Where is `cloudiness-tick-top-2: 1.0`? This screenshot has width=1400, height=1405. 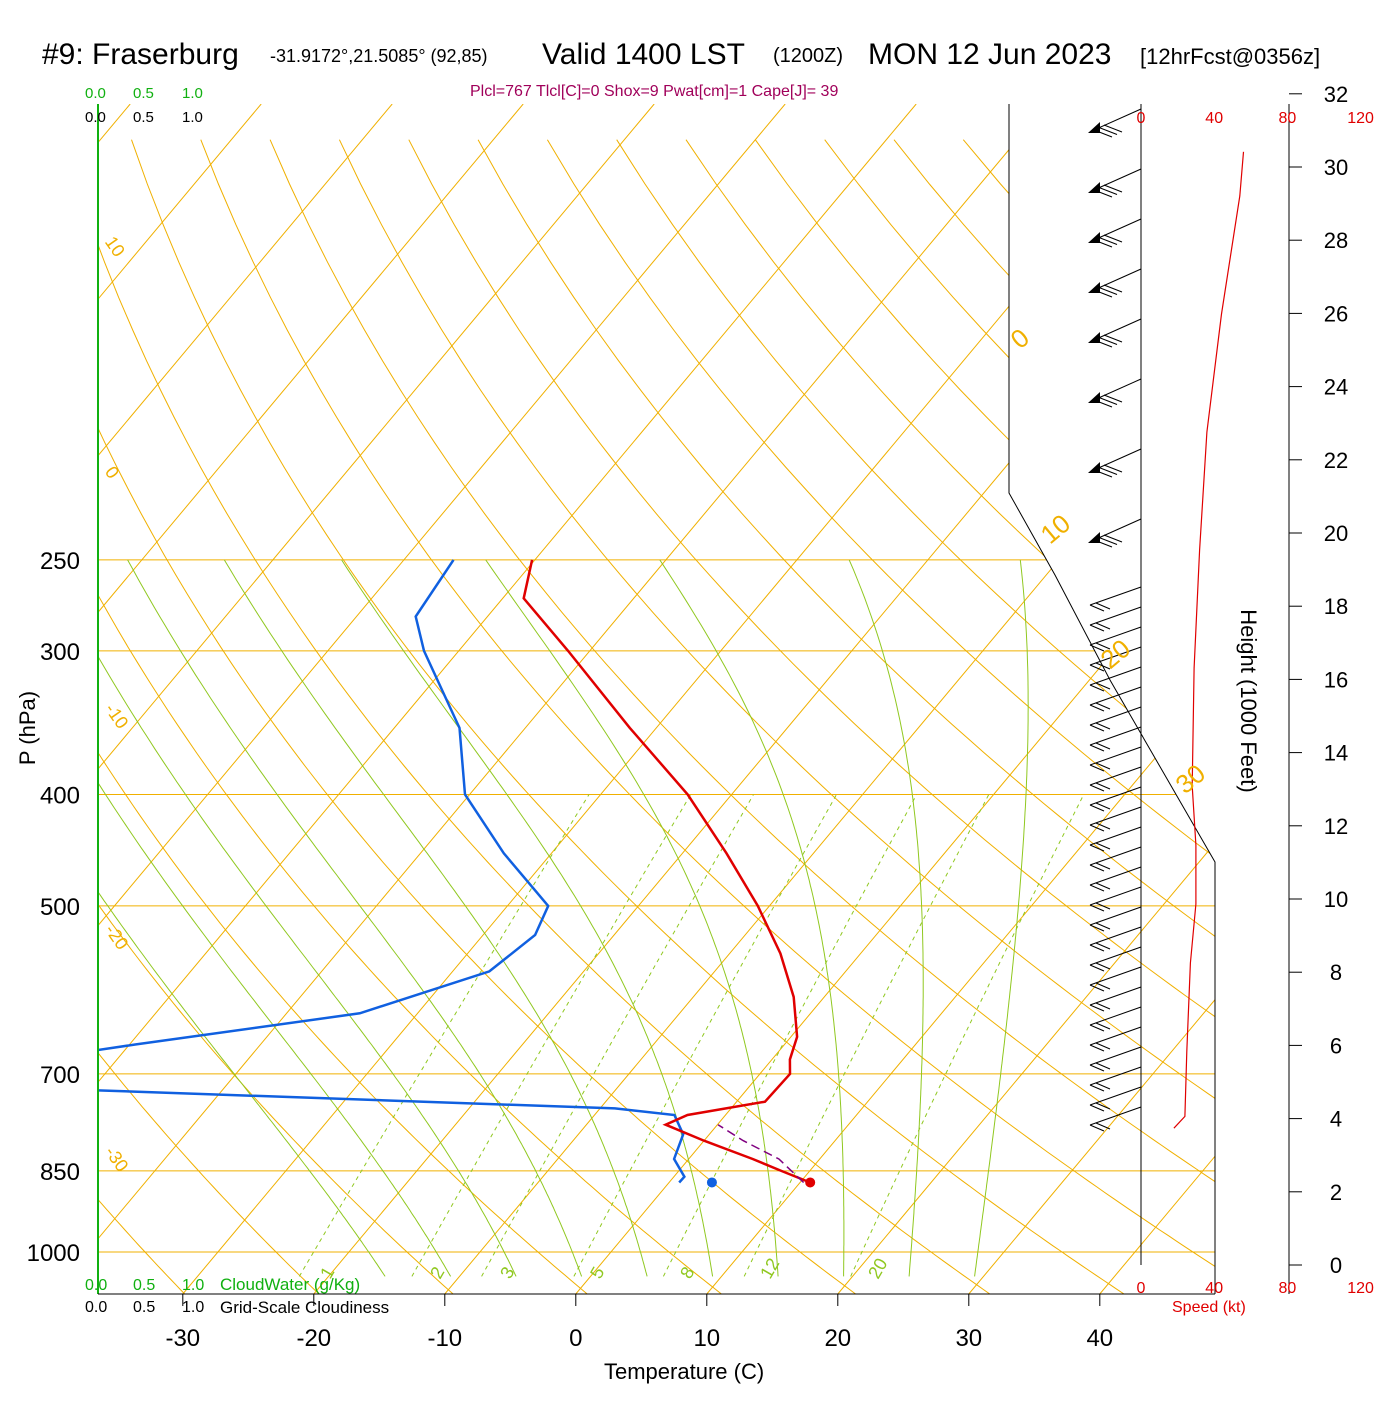
cloudiness-tick-top-2: 1.0 is located at coordinates (192, 117).